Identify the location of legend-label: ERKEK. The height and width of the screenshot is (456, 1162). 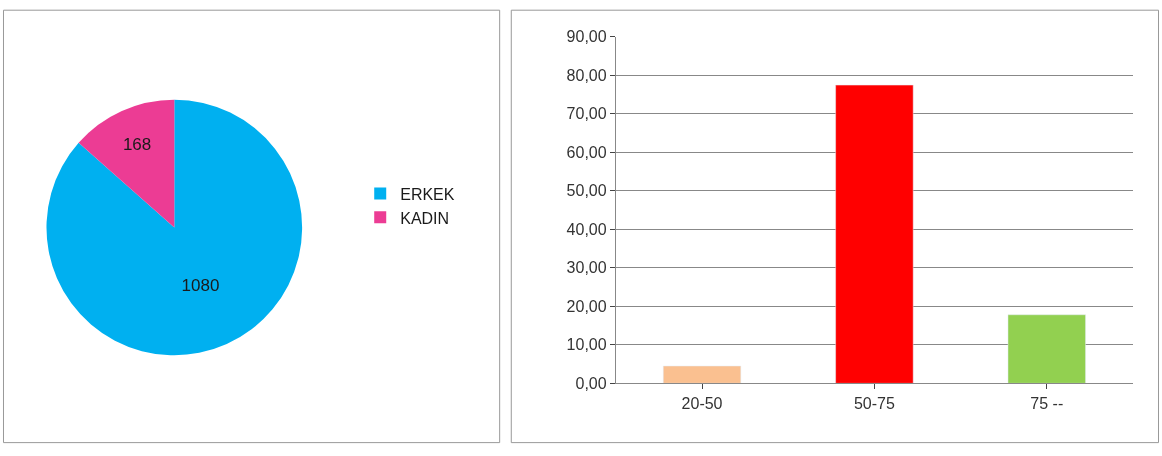
(427, 194).